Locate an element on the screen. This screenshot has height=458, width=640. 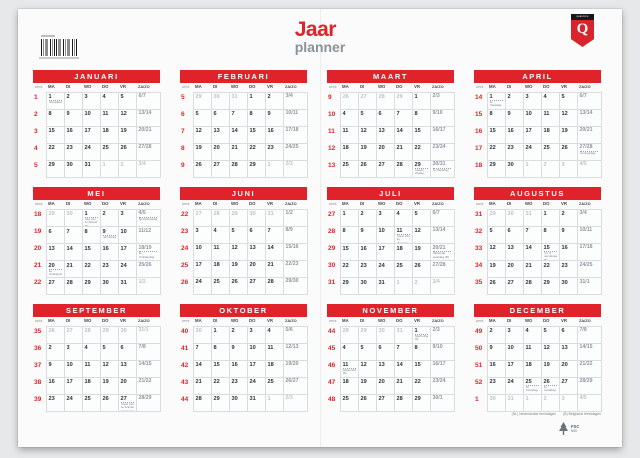
weekend-cell: 28/29 is located at coordinates (148, 403).